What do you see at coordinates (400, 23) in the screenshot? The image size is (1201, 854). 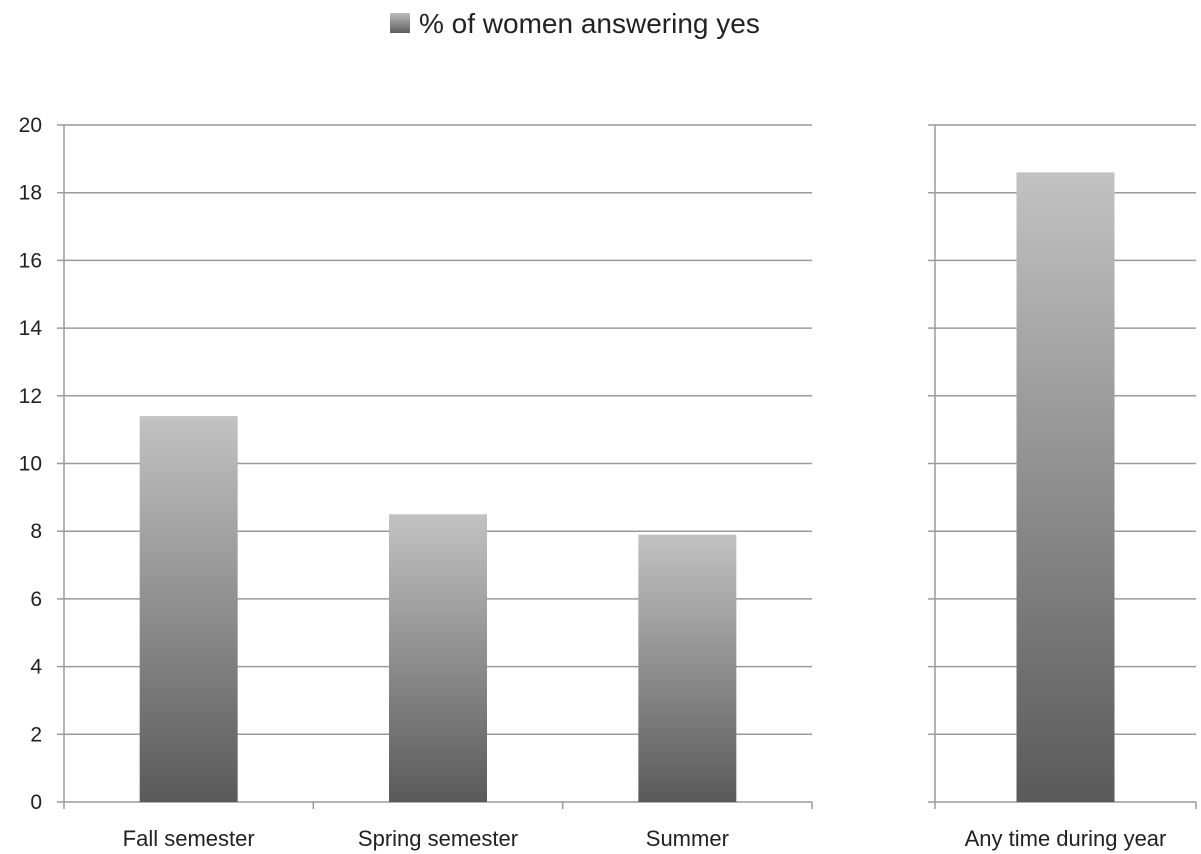 I see `legend-swatch` at bounding box center [400, 23].